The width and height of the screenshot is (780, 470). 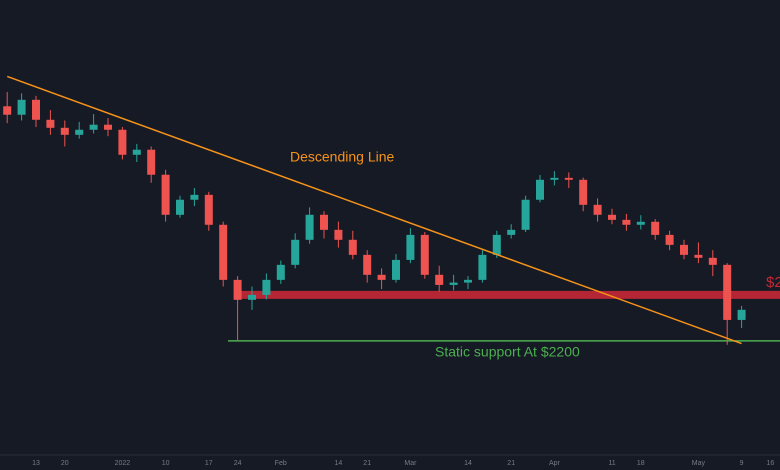 What do you see at coordinates (36, 463) in the screenshot?
I see `x-tick-label: 13` at bounding box center [36, 463].